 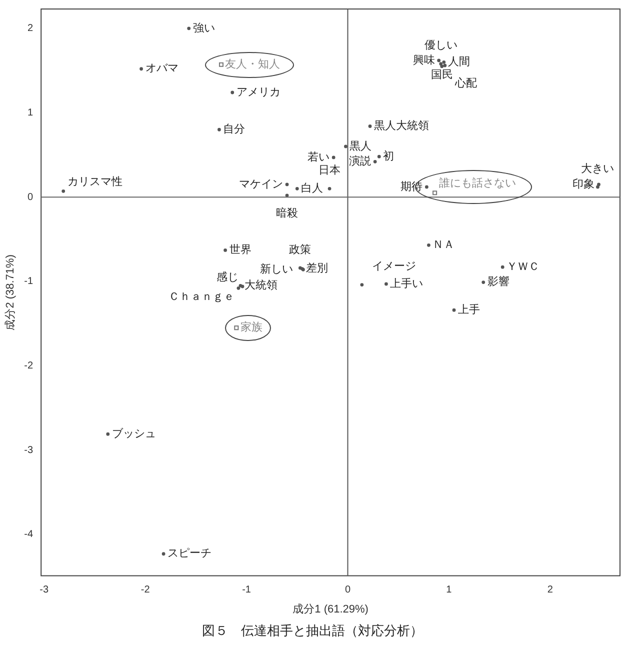 I want to click on annotation: 強い, so click(x=203, y=27).